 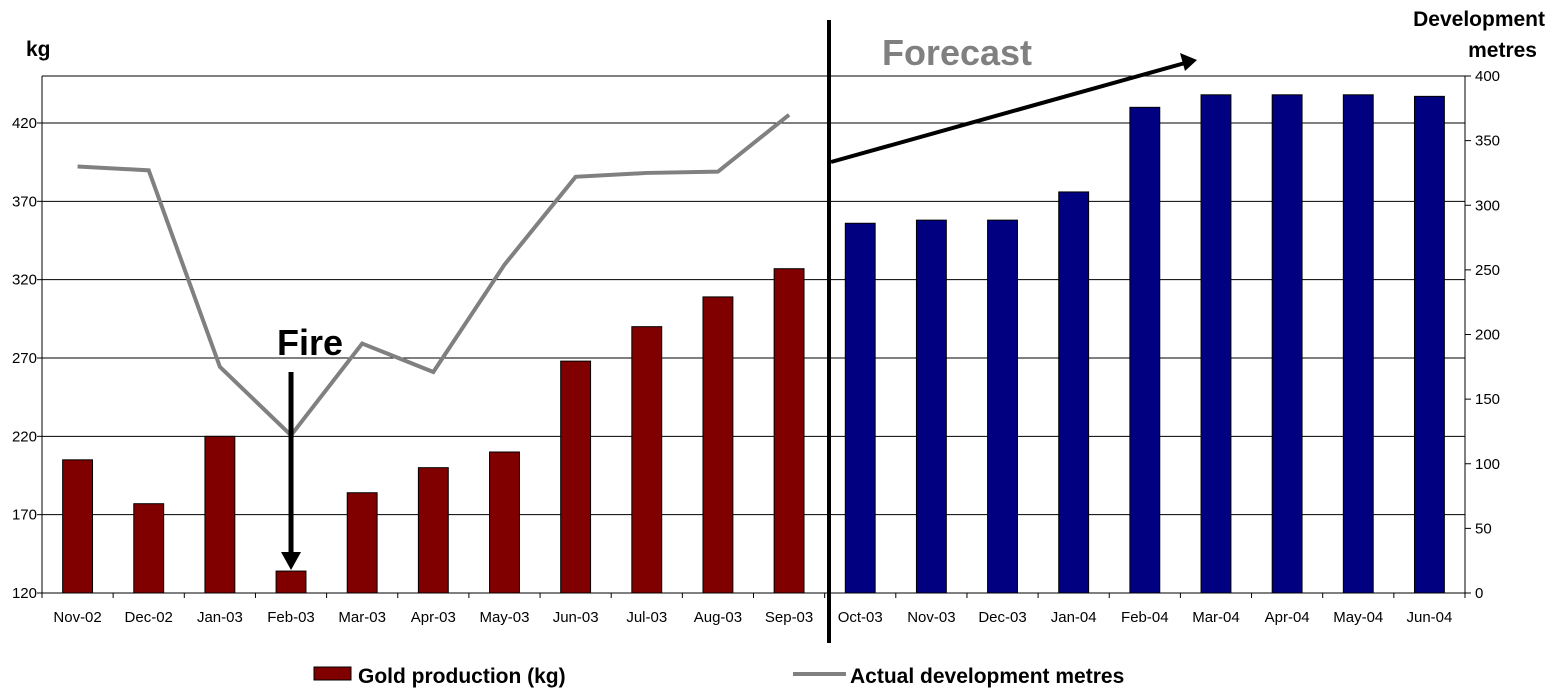 I want to click on x-tick-label: Aug-03, so click(x=718, y=617).